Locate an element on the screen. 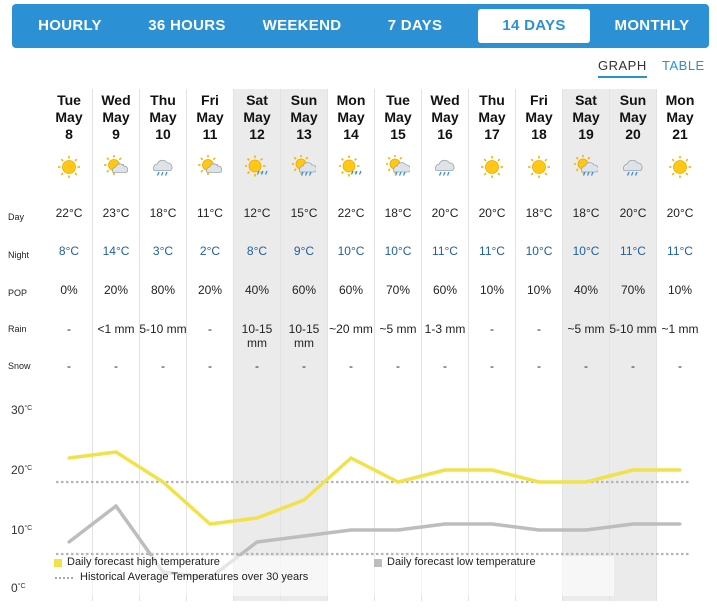  day-column: Sun May 20 20°C 11°C 70% 5-10 mm - is located at coordinates (633, 345).